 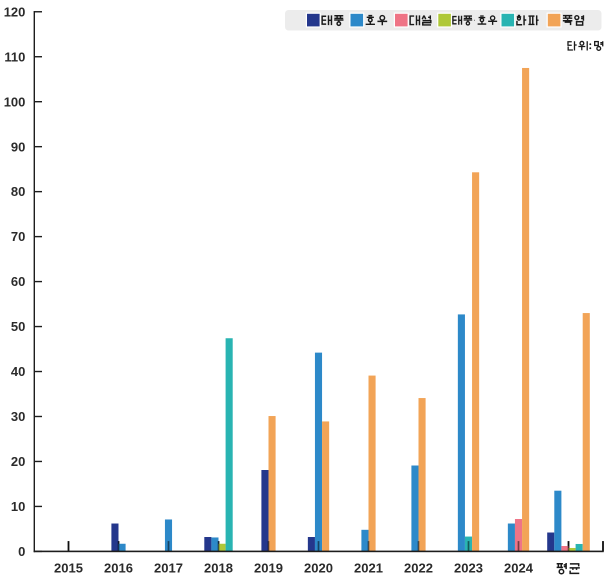 What do you see at coordinates (18, 146) in the screenshot?
I see `svg-text: 90` at bounding box center [18, 146].